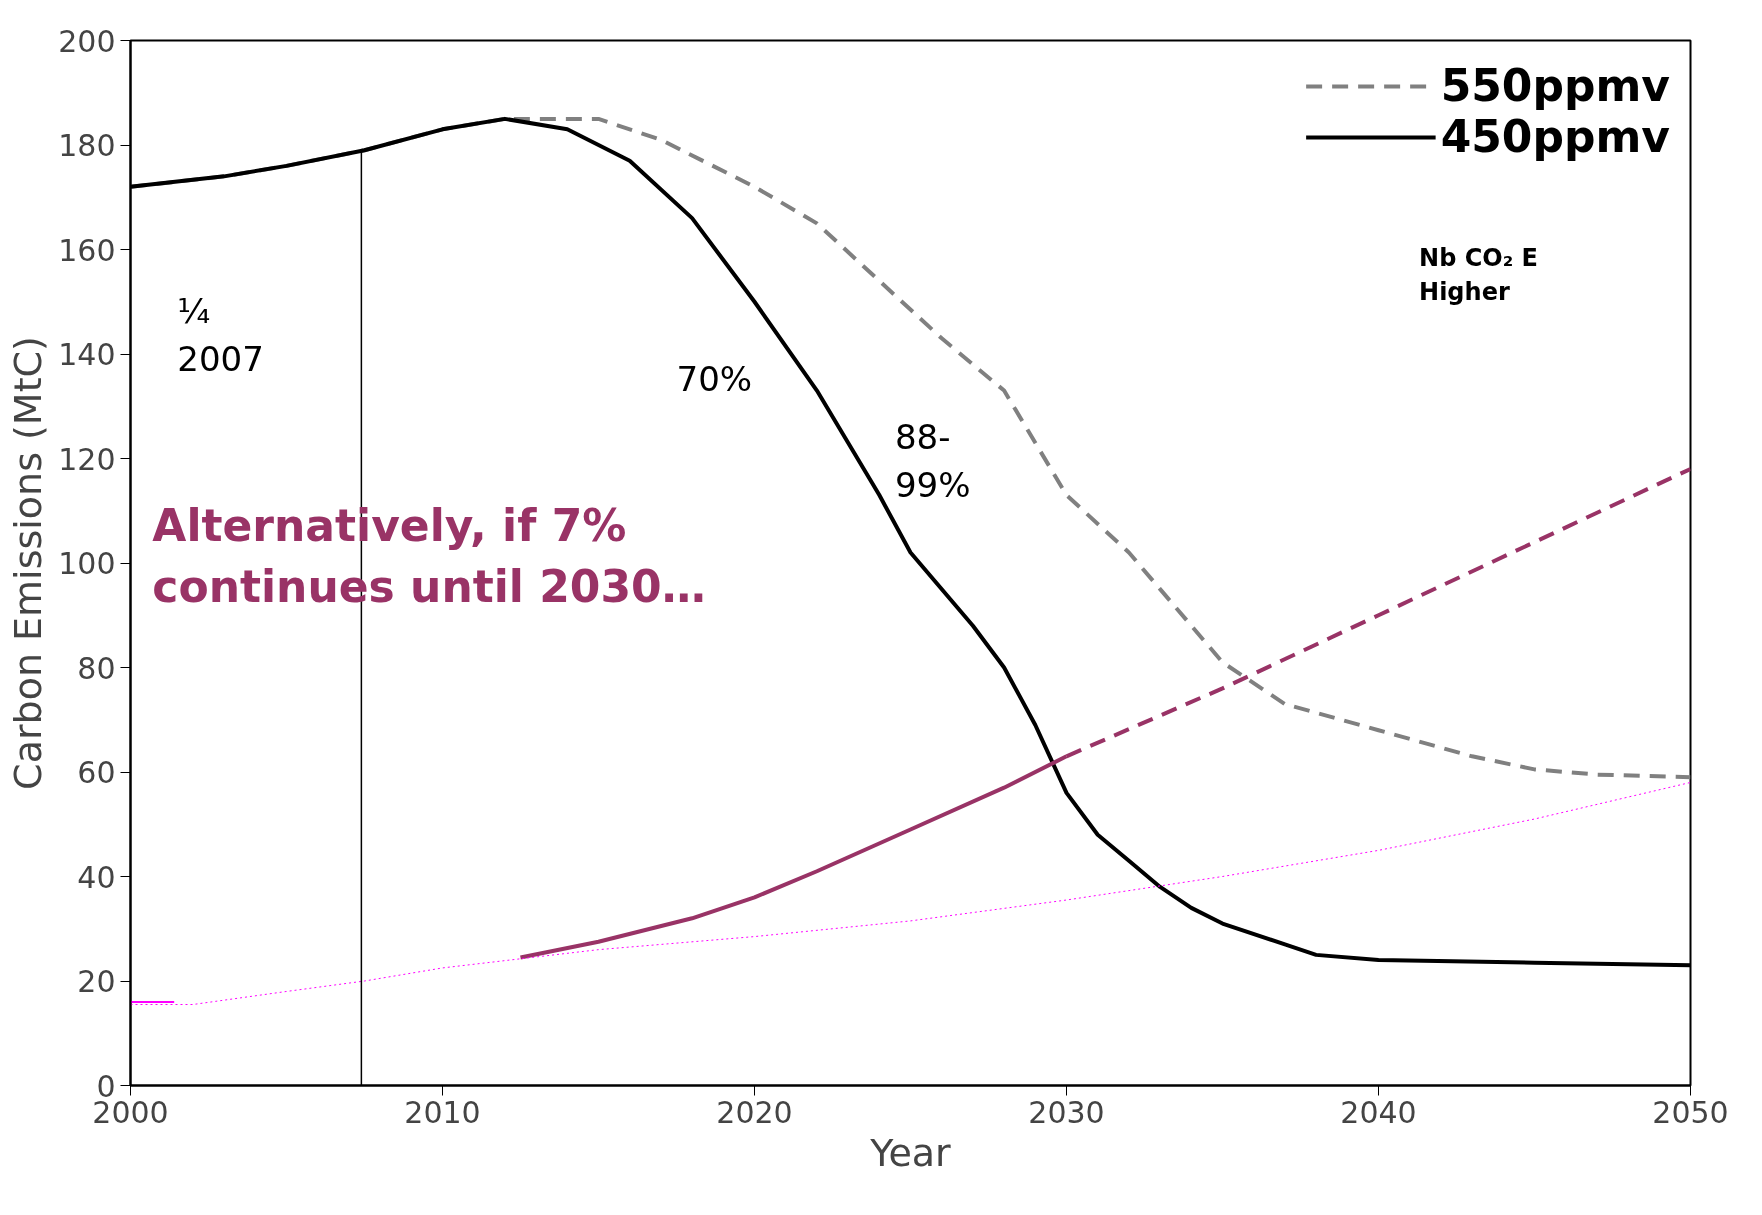 This screenshot has width=1762, height=1215. Describe the element at coordinates (1555, 136) in the screenshot. I see `legend-label: 450ppmv` at that location.